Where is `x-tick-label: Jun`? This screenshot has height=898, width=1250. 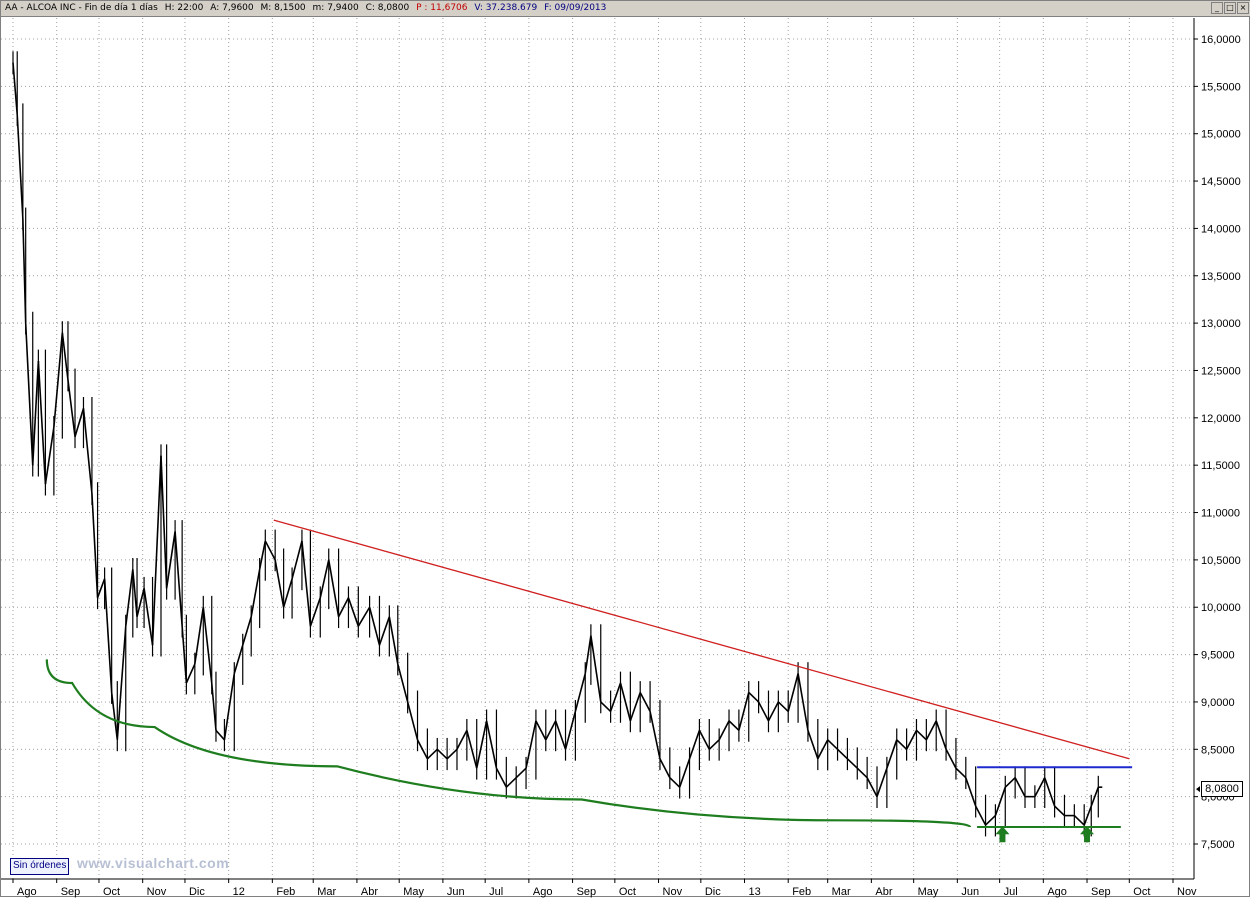 x-tick-label: Jun is located at coordinates (970, 892).